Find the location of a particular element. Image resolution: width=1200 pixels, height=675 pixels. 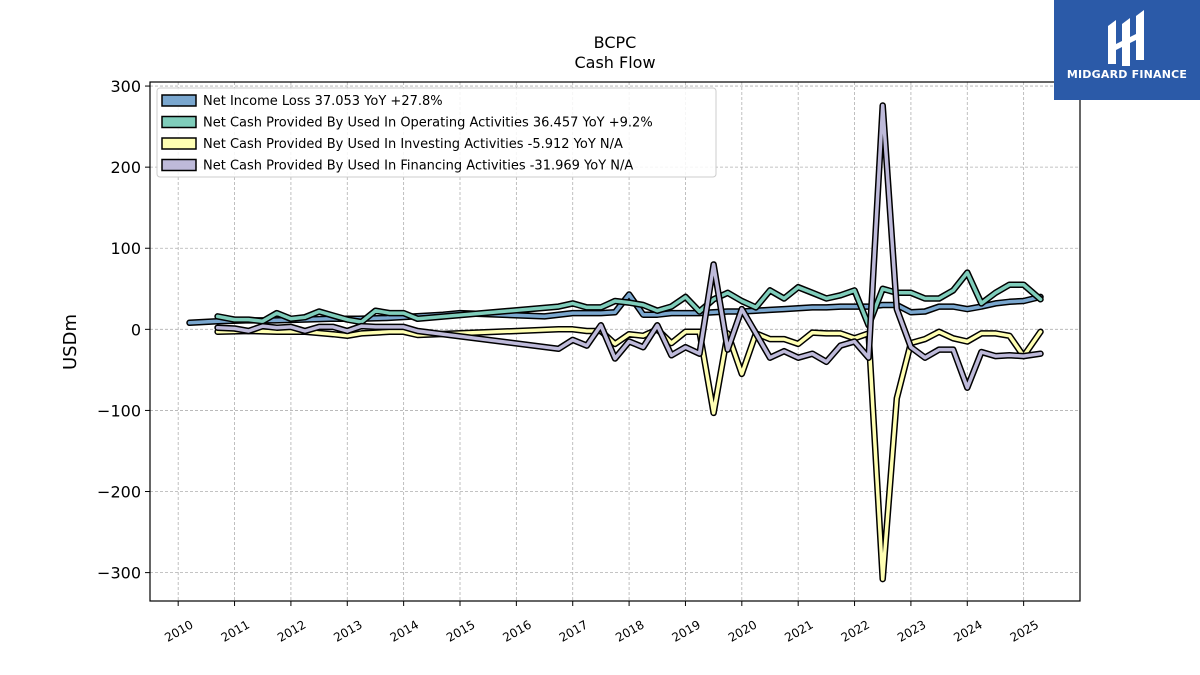

midgard-finance-logo: MIDGARD FINANCE is located at coordinates (1127, 50).